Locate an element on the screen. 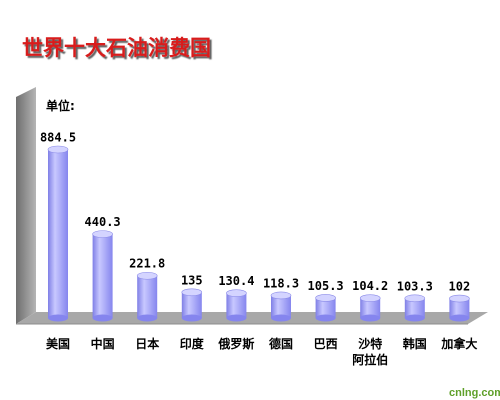 This screenshot has height=400, width=500. unit-label: 单位: is located at coordinates (60, 105).